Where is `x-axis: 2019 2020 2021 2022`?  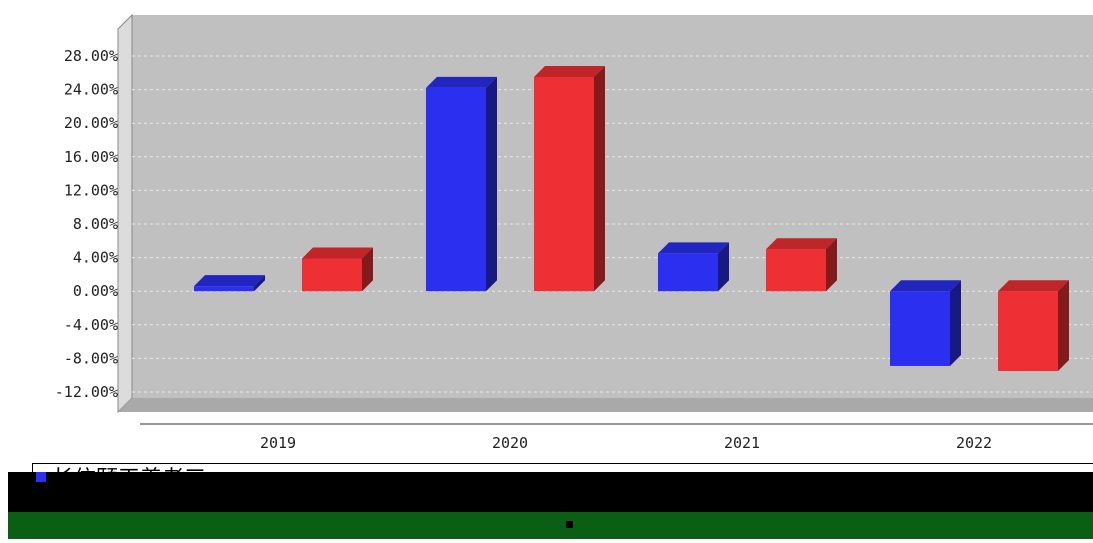
x-axis: 2019 2020 2021 2022 is located at coordinates (616, 437).